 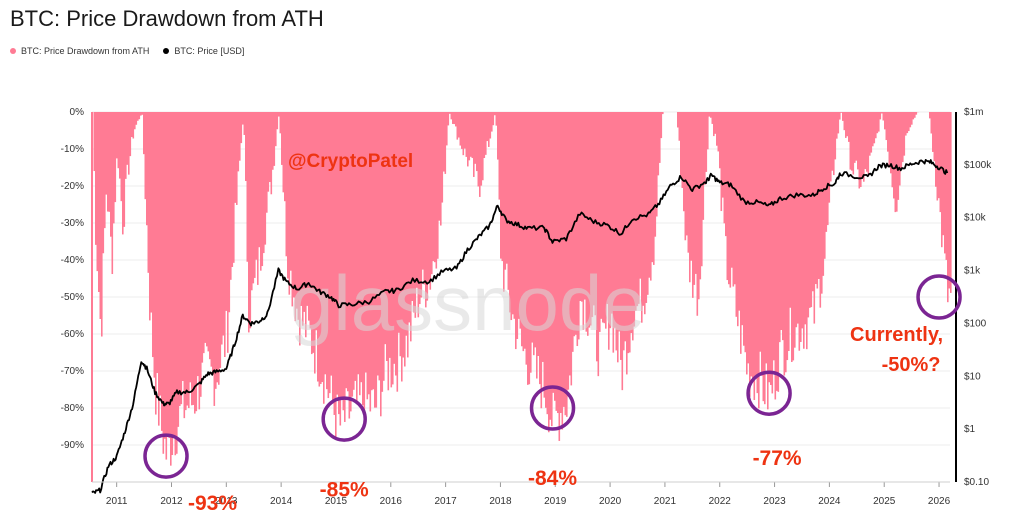 What do you see at coordinates (72, 186) in the screenshot?
I see `y-left-tick-label: -20%` at bounding box center [72, 186].